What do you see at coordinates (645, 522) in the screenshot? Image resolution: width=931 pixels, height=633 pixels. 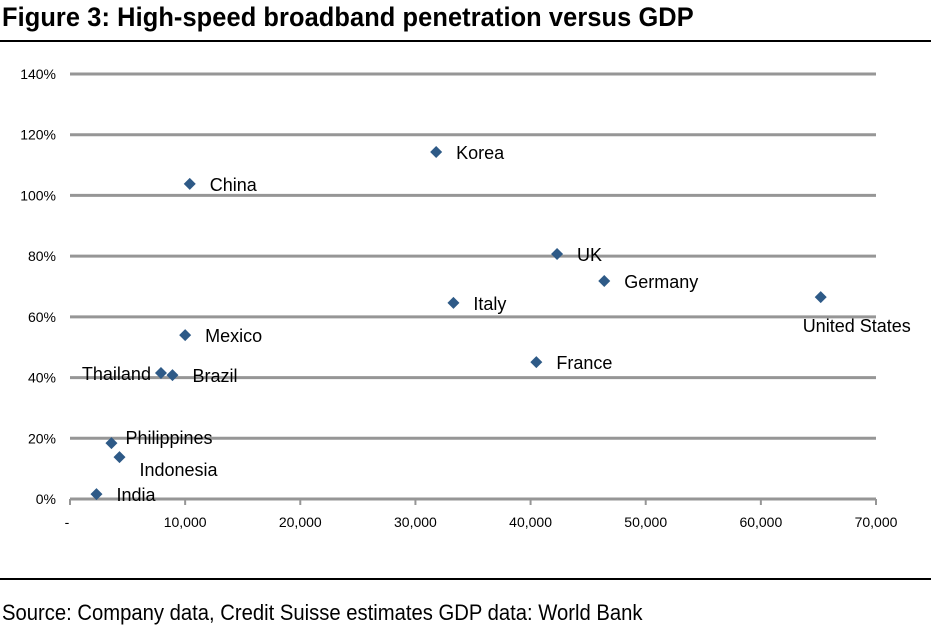 I see `x-tick-label: 50,000` at bounding box center [645, 522].